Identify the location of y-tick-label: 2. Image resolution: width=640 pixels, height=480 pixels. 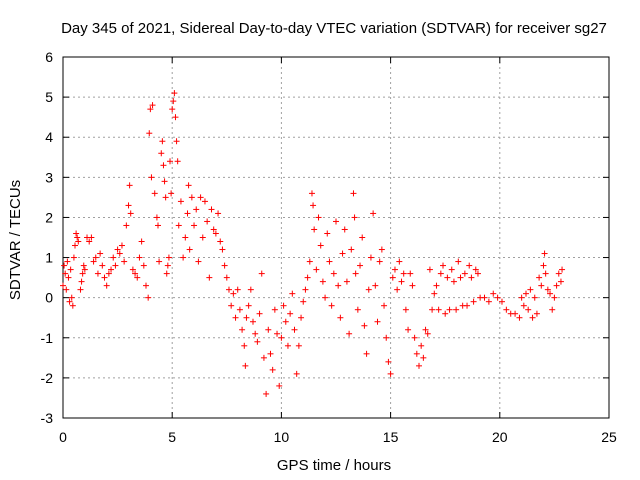
(49, 217).